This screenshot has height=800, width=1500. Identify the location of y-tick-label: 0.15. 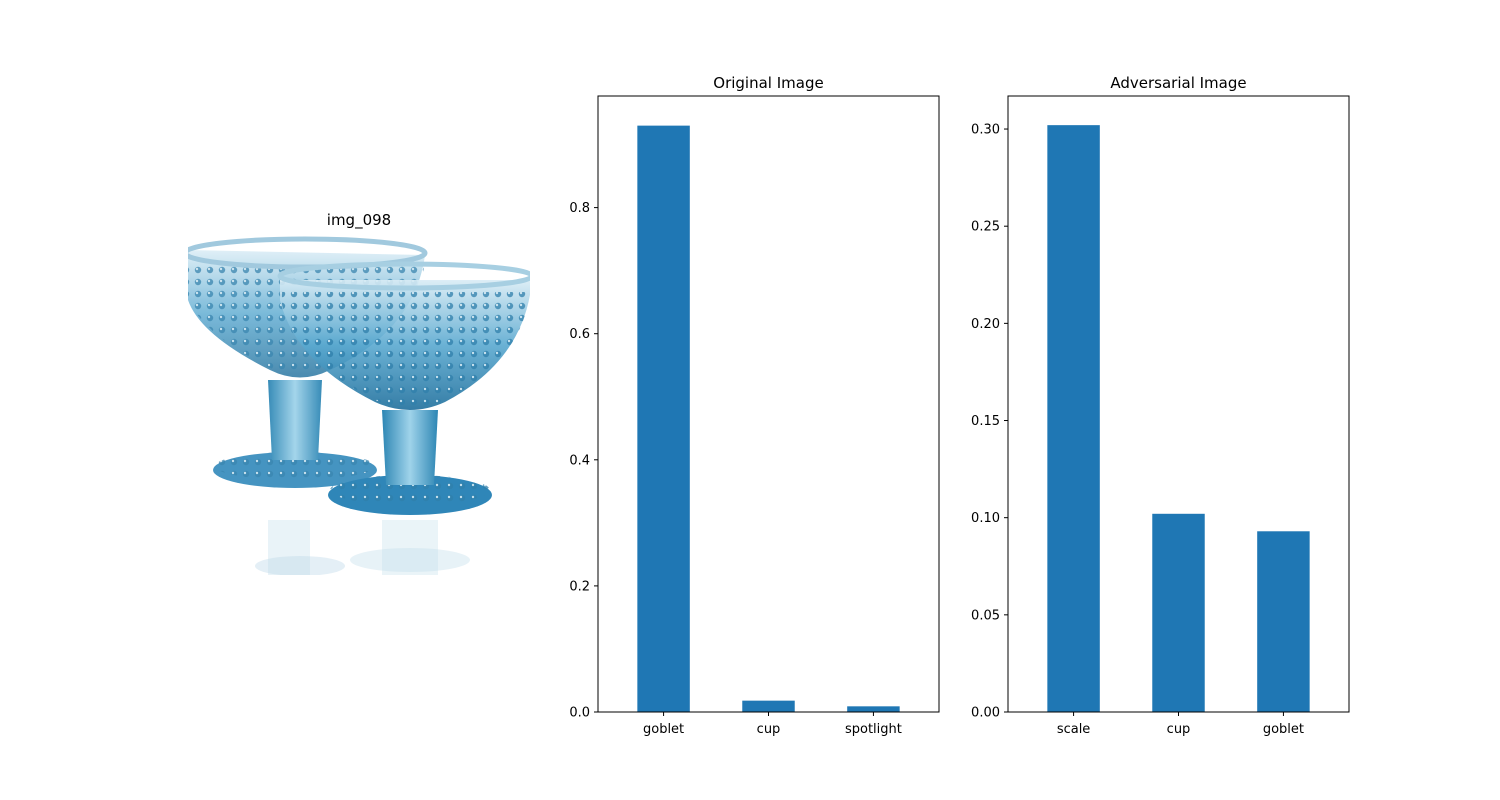
(985, 421).